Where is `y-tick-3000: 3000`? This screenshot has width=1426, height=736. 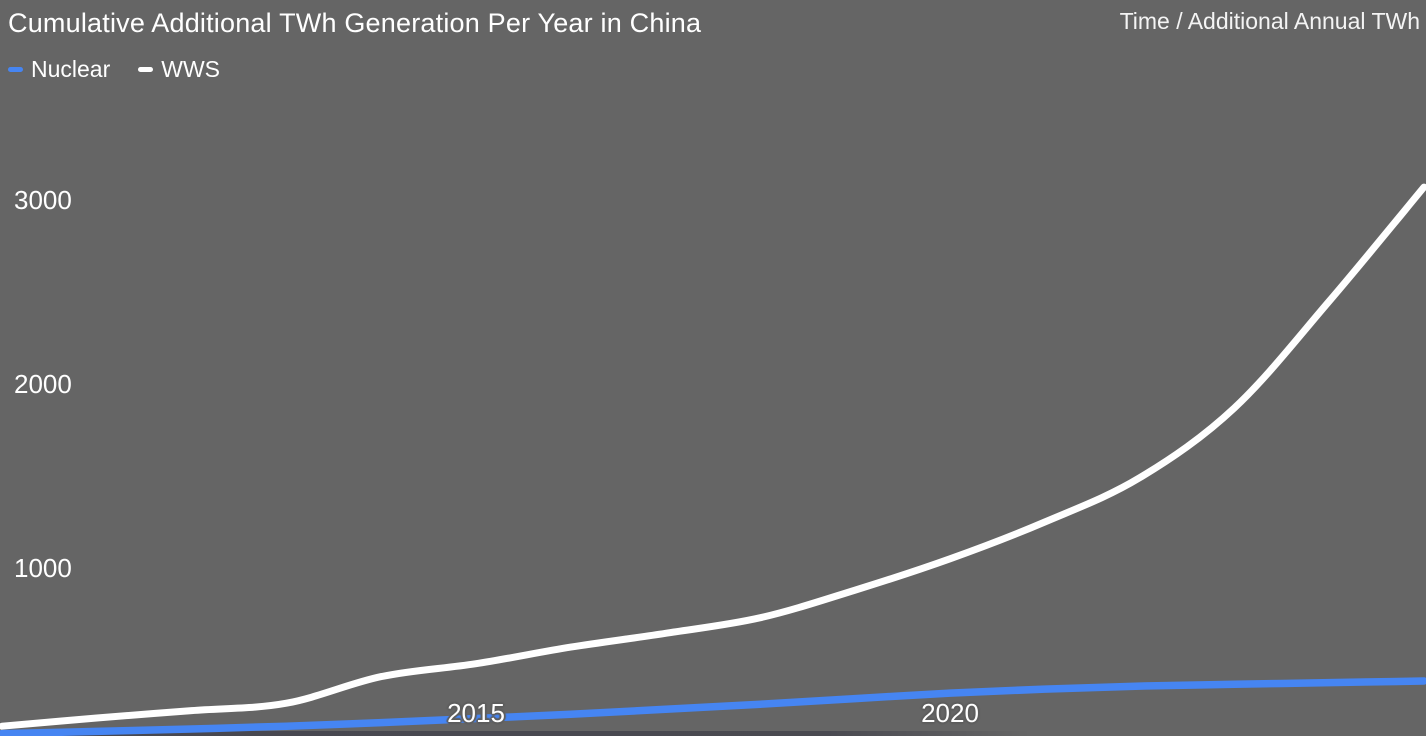 y-tick-3000: 3000 is located at coordinates (43, 200).